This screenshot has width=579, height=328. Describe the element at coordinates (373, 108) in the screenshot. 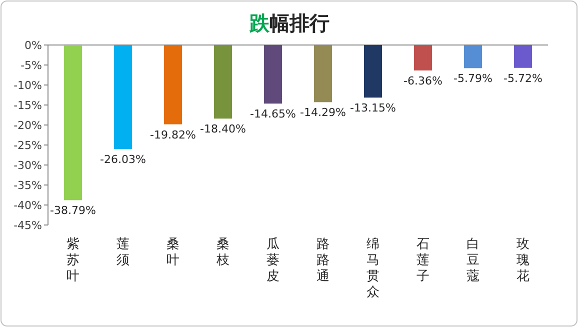

I see `data-label: -13.15%` at that location.